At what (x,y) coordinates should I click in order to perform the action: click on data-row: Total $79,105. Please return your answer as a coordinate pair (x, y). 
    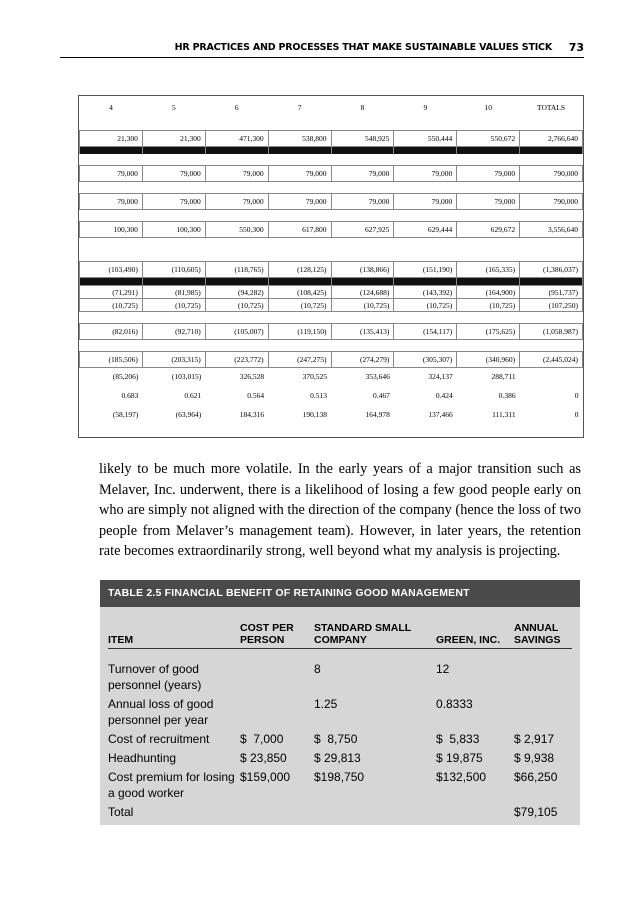
    Looking at the image, I should click on (340, 810).